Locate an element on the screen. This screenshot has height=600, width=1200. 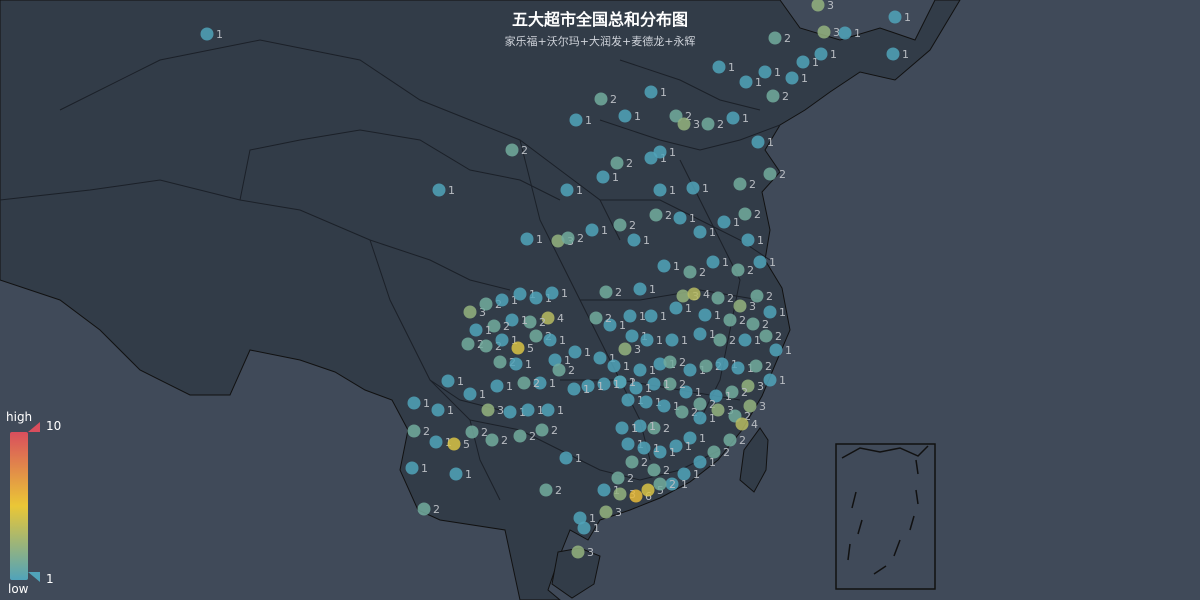
store-point: 3 is located at coordinates (493, 410).